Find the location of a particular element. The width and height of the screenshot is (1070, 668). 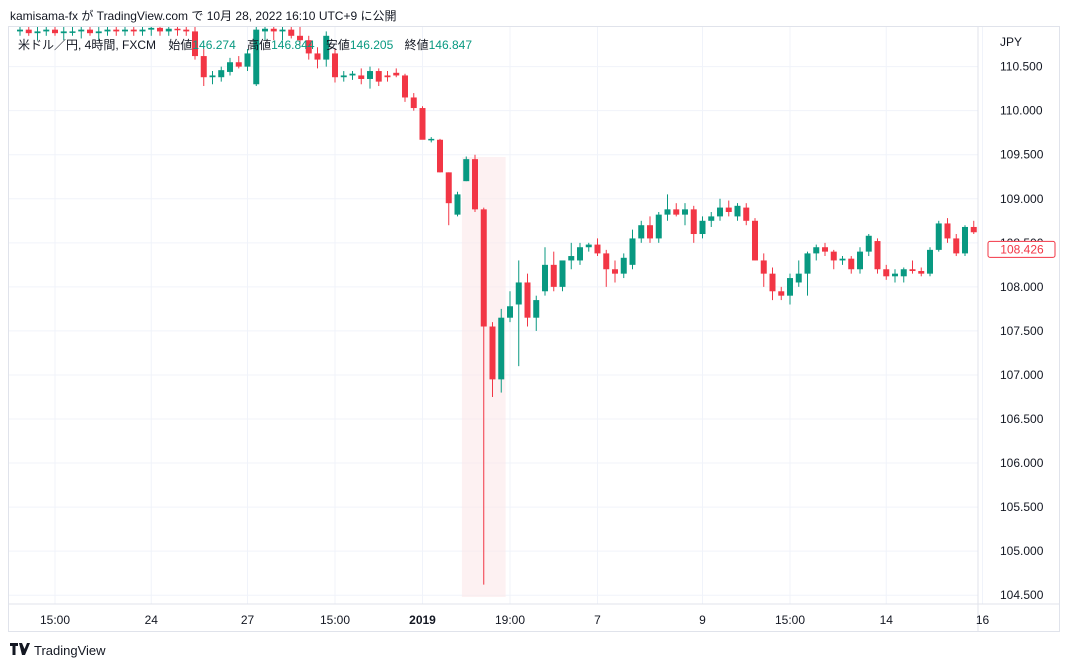

footer-brand: TradingView is located at coordinates (58, 650).